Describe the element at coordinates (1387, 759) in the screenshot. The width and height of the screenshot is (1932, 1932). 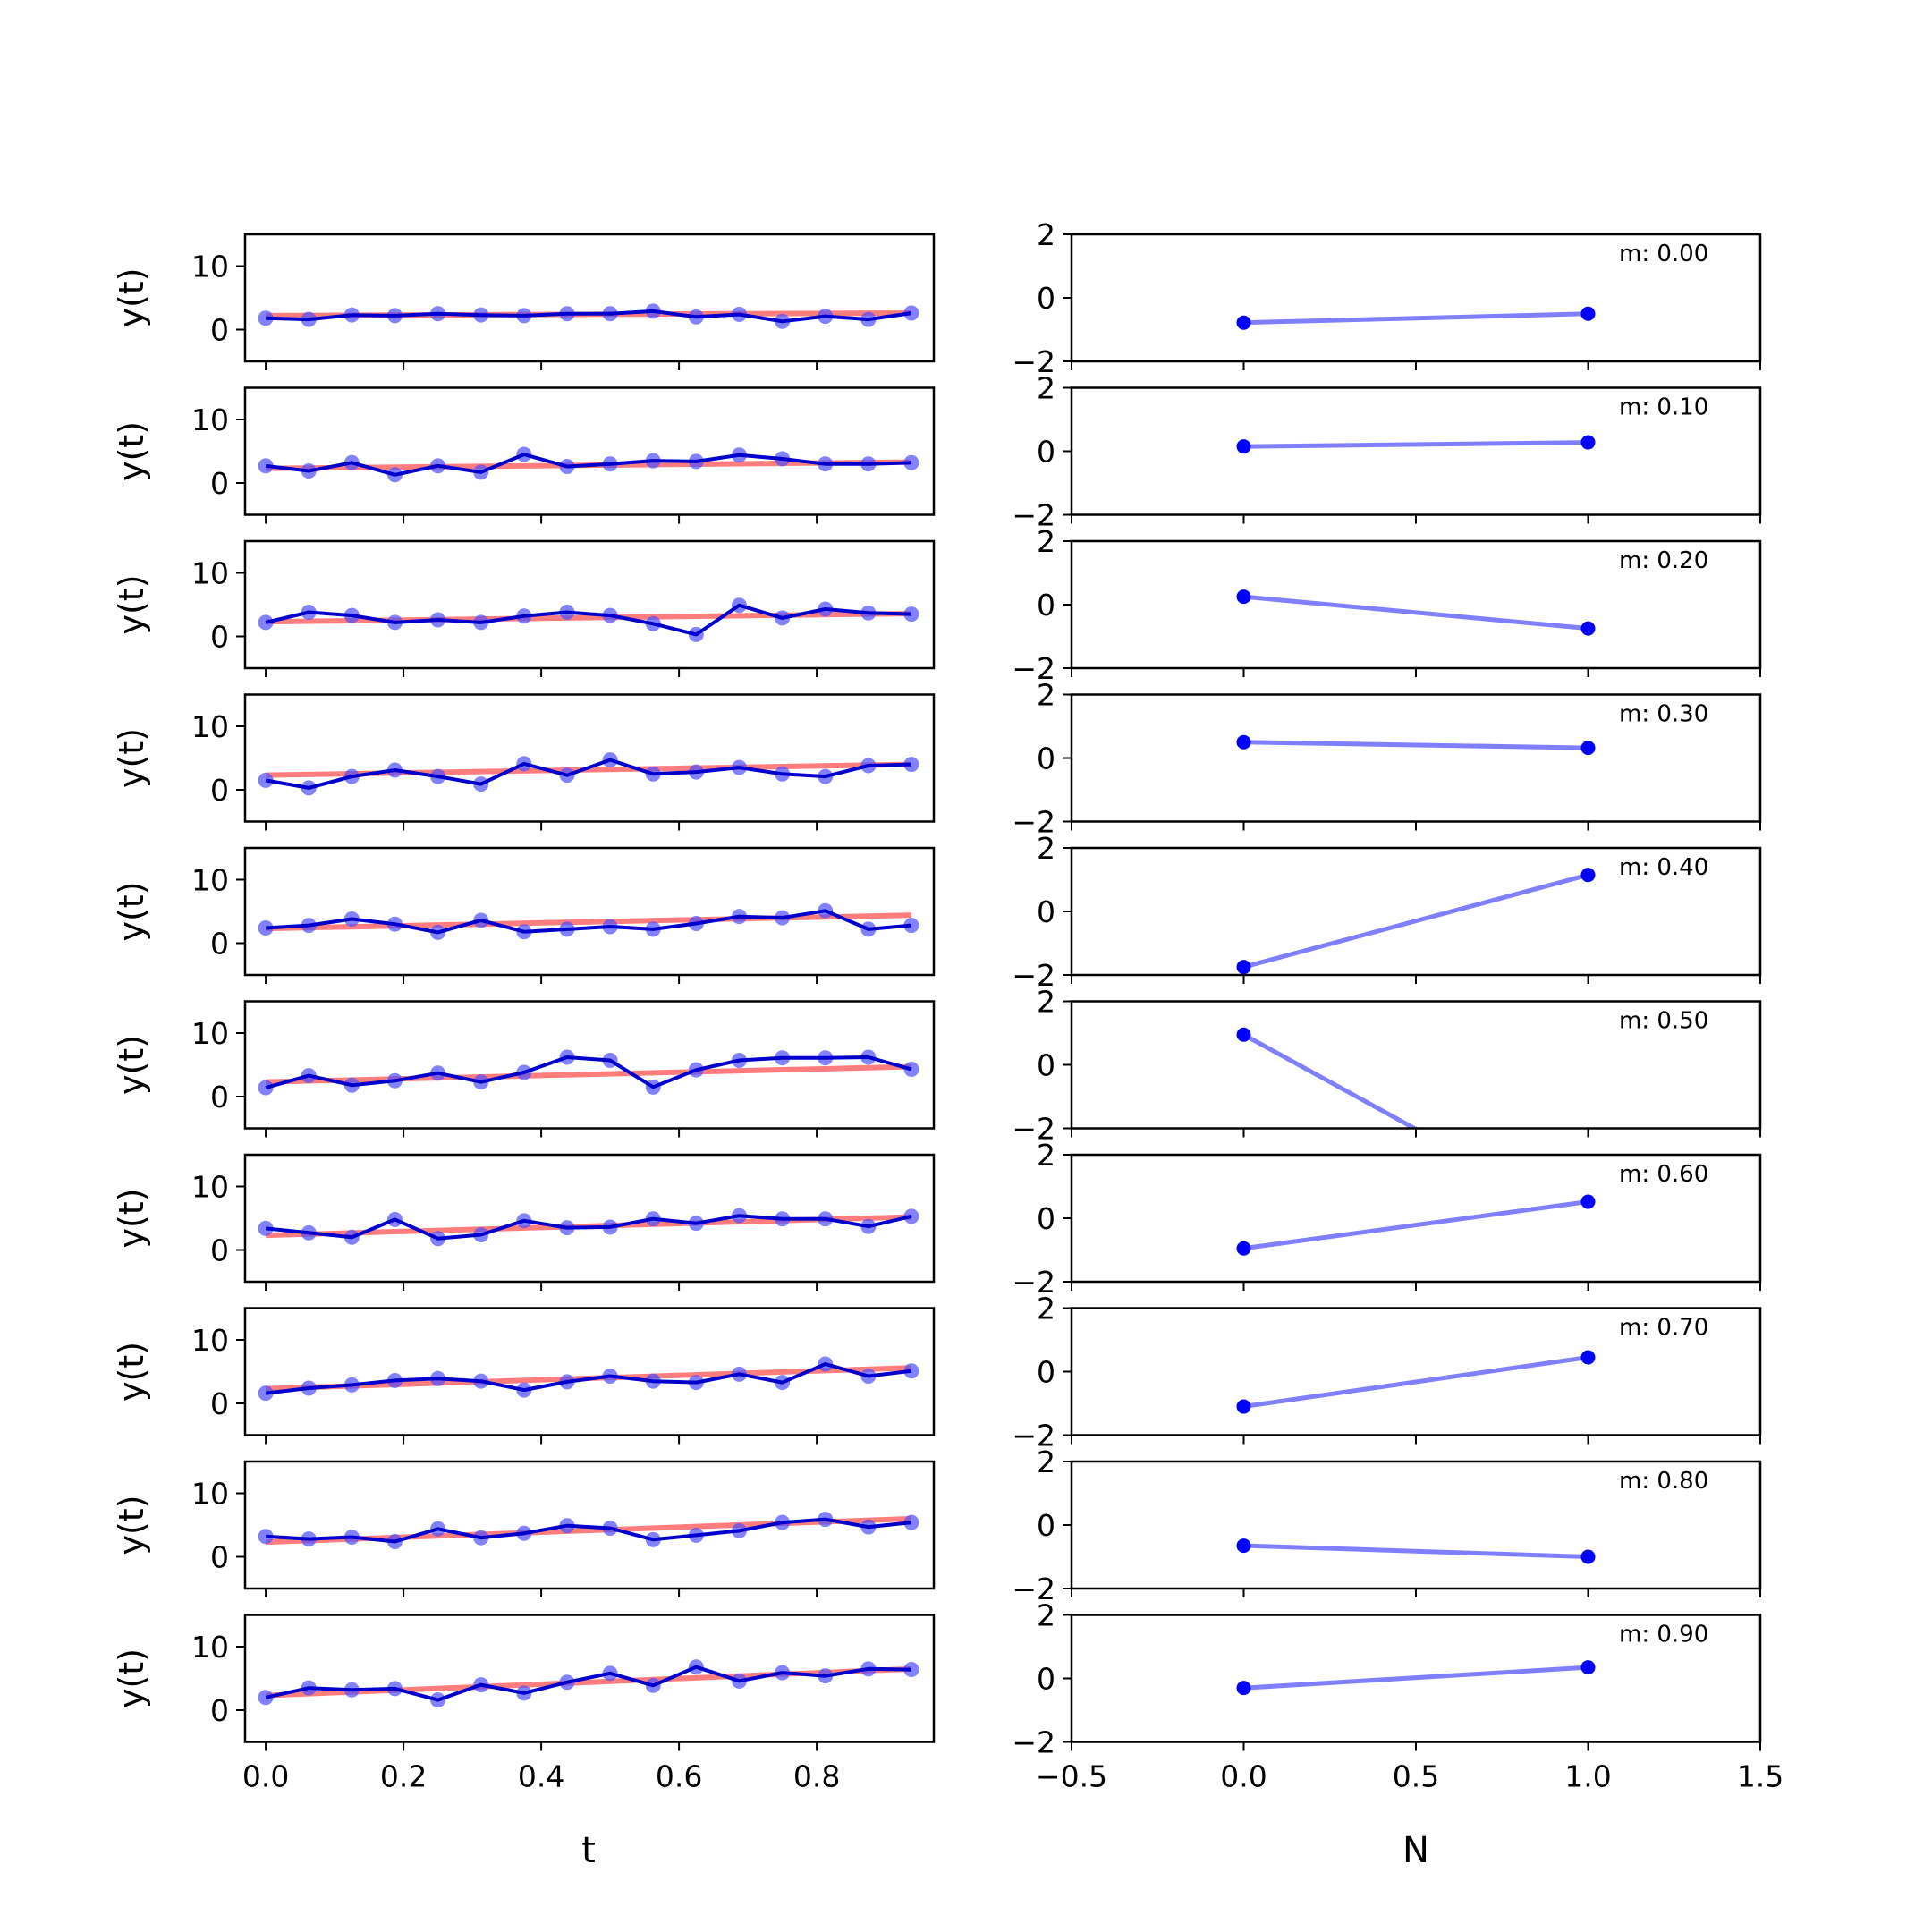
I see `right-panel-3: m: 0.30 −2 0 2` at that location.